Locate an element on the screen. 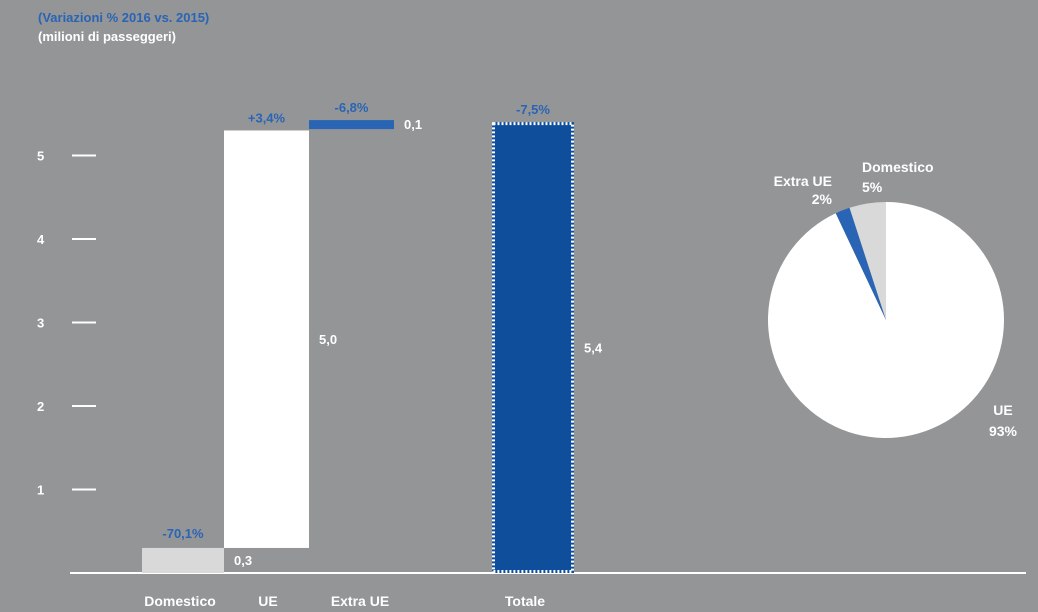 This screenshot has height=612, width=1038. category-label-totale: Totale is located at coordinates (525, 601).